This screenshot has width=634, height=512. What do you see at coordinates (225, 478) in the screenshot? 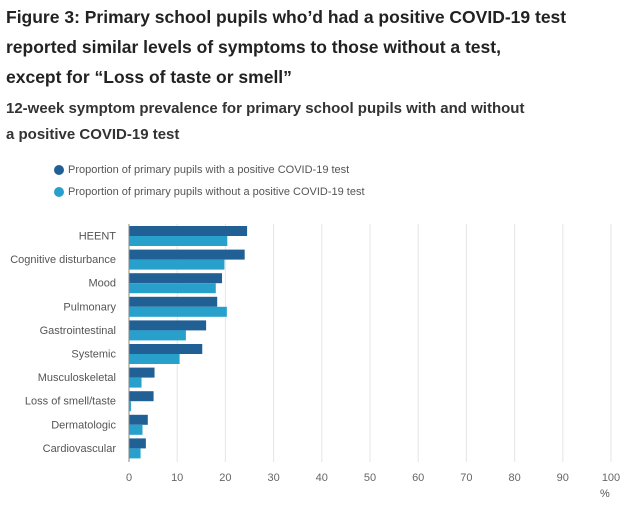
I see `x-tick-label: 20` at bounding box center [225, 478].